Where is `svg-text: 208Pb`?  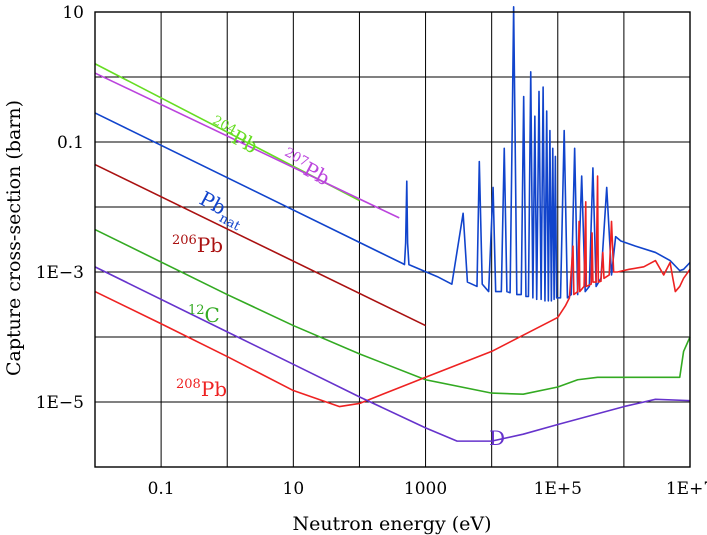 svg-text: 208Pb is located at coordinates (201, 389).